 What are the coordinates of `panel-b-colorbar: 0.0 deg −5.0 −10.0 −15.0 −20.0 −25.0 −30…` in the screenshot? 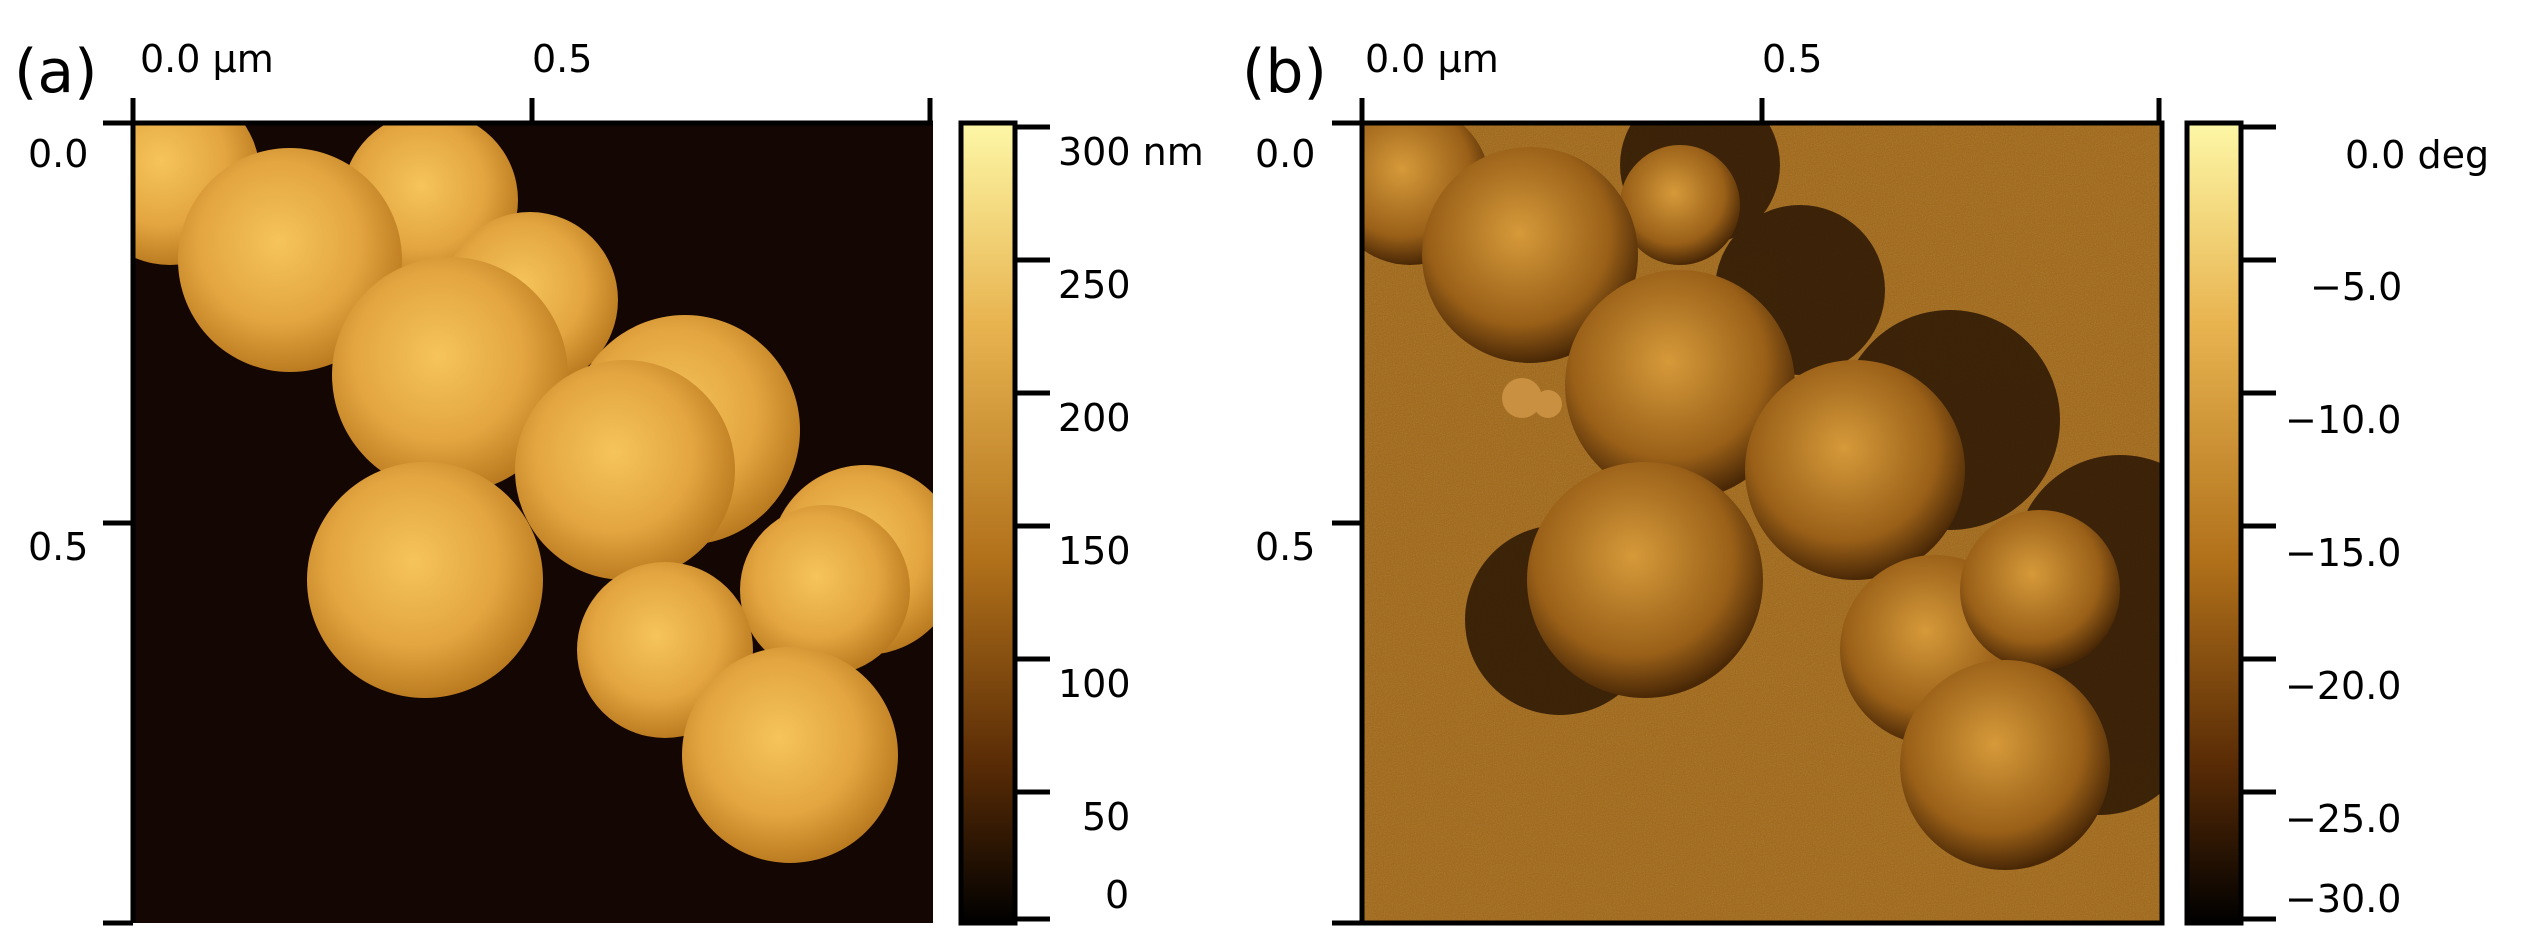 It's located at (2336, 523).